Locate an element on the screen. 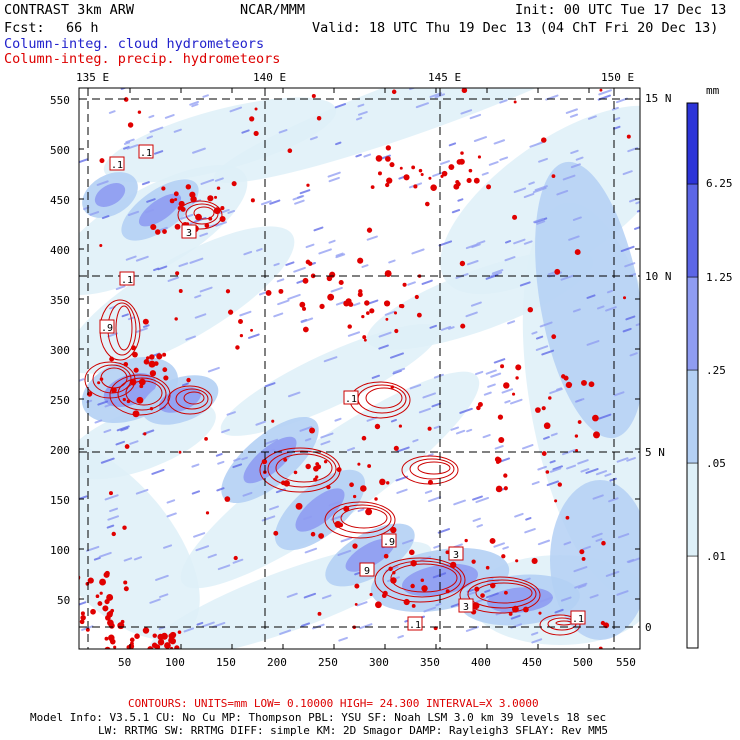  y-tick-350: 350 is located at coordinates (60, 300).